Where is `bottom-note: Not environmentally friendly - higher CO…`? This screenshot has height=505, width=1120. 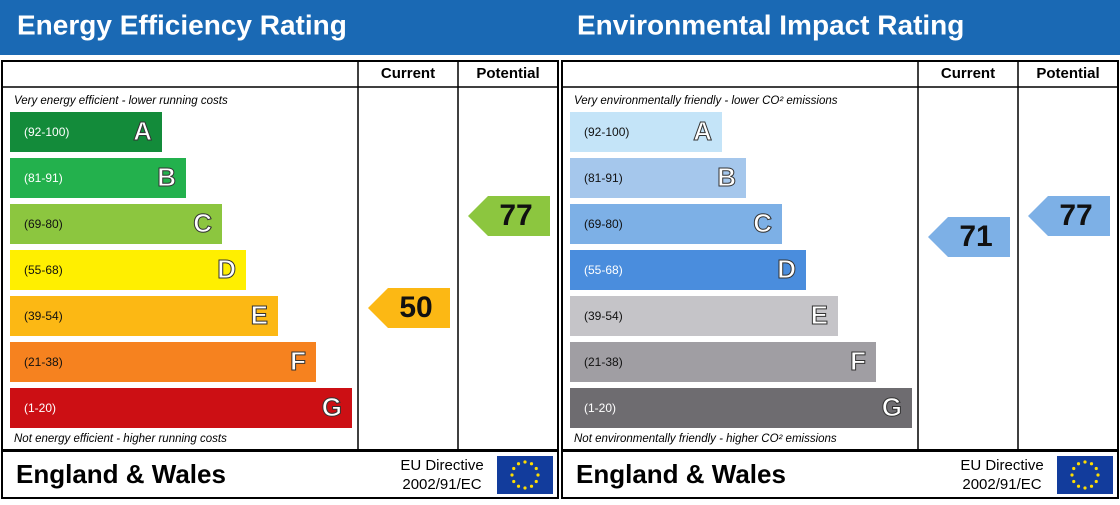 bottom-note: Not environmentally friendly - higher CO… is located at coordinates (705, 439).